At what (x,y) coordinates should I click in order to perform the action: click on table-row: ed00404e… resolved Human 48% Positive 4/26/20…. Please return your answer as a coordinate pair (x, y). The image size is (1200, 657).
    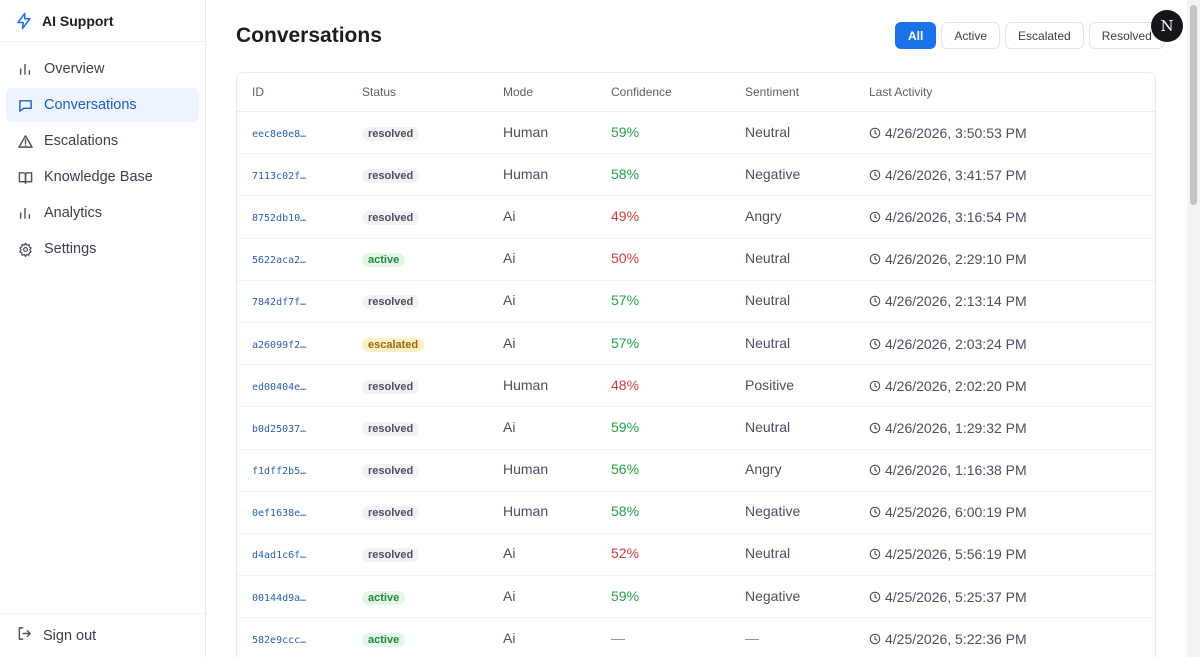
    Looking at the image, I should click on (696, 386).